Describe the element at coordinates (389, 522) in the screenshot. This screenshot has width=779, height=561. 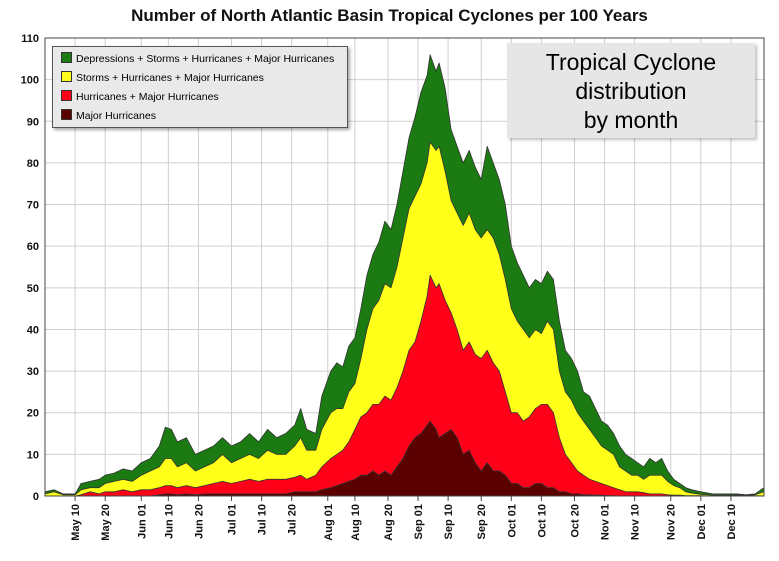
I see `x-tick-label: Aug 20` at that location.